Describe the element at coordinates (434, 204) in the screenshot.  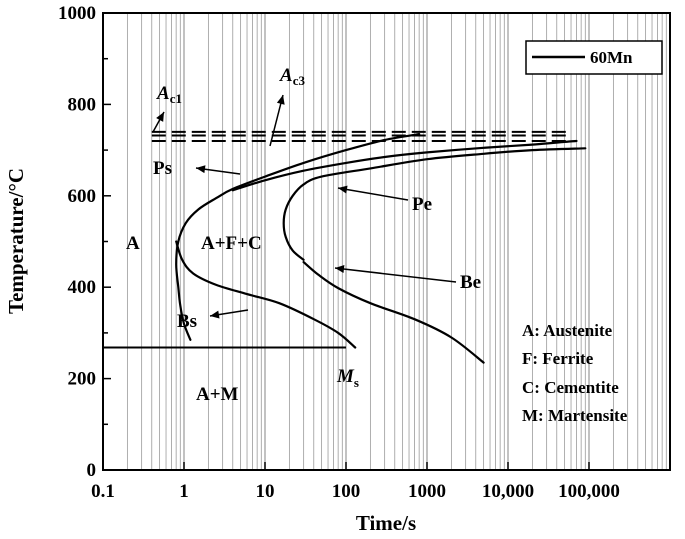
I see `curve-pe` at that location.